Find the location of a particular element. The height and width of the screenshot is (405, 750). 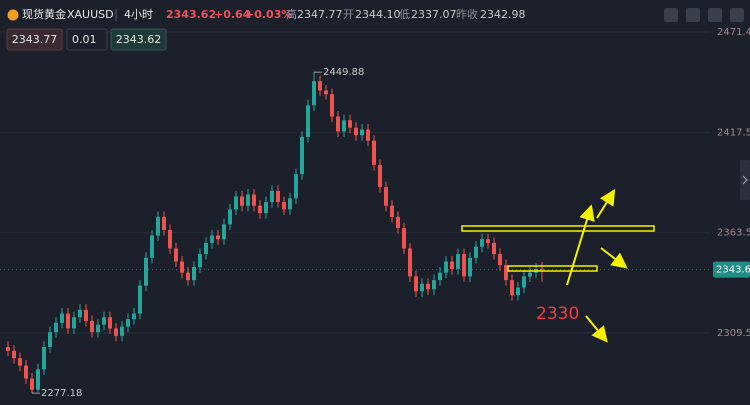

sell-price: 2343.77 is located at coordinates (35, 39).